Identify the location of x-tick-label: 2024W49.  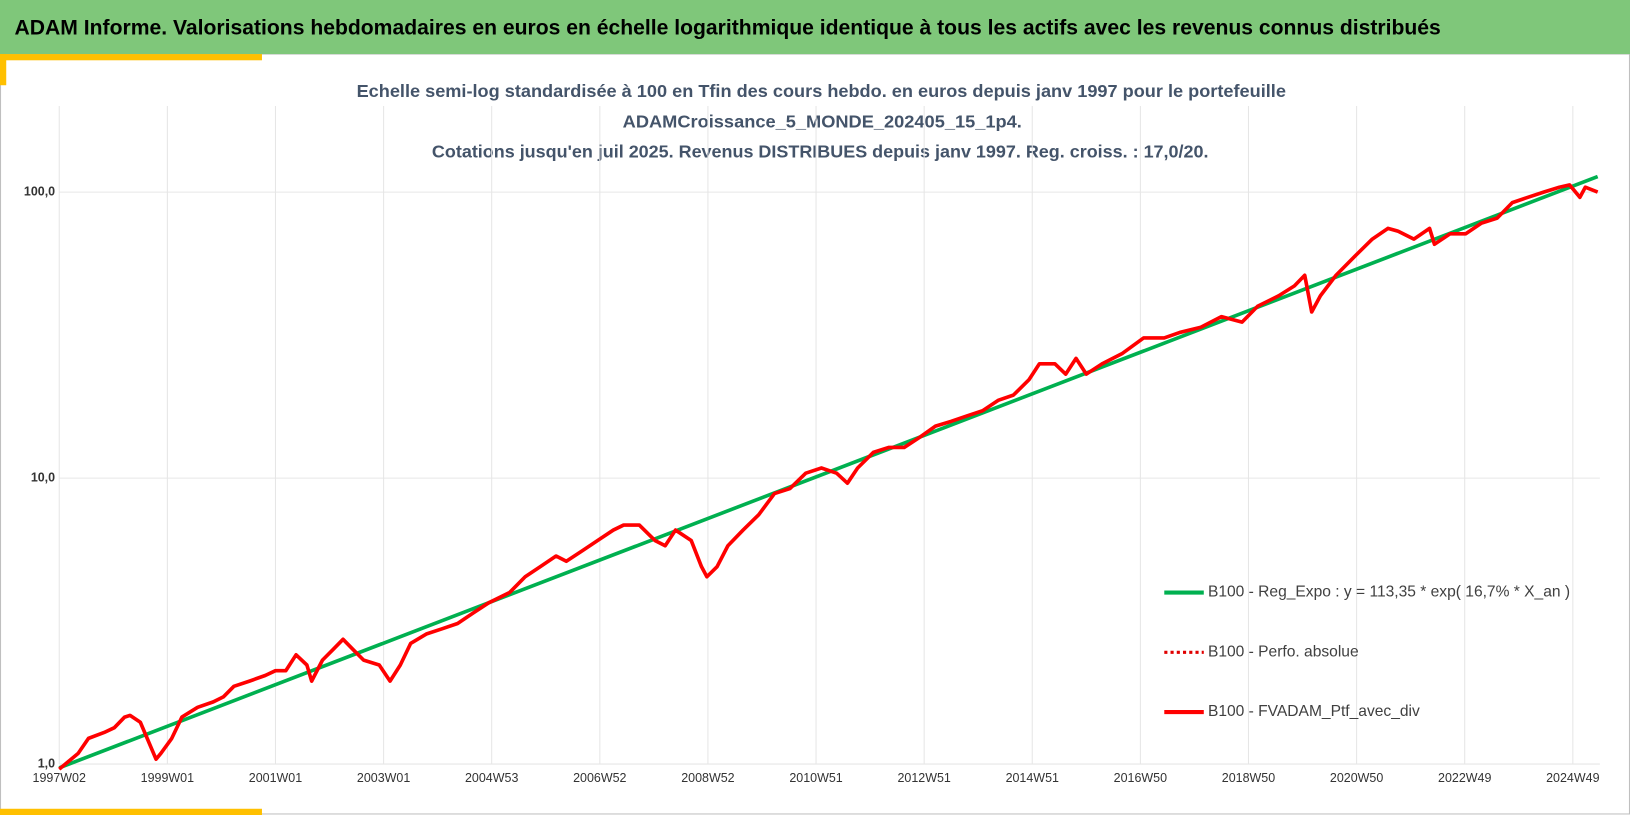
(1572, 778).